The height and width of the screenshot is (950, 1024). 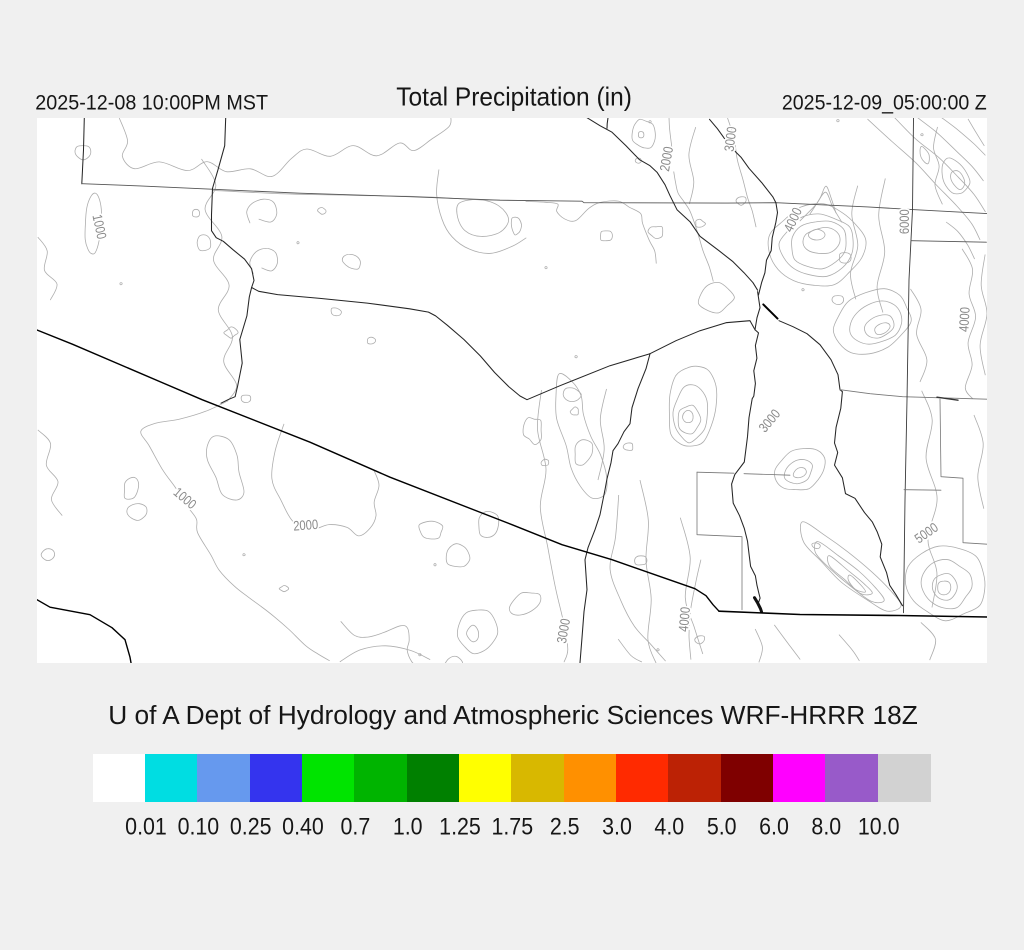 I want to click on svg-text: 6000, so click(x=904, y=221).